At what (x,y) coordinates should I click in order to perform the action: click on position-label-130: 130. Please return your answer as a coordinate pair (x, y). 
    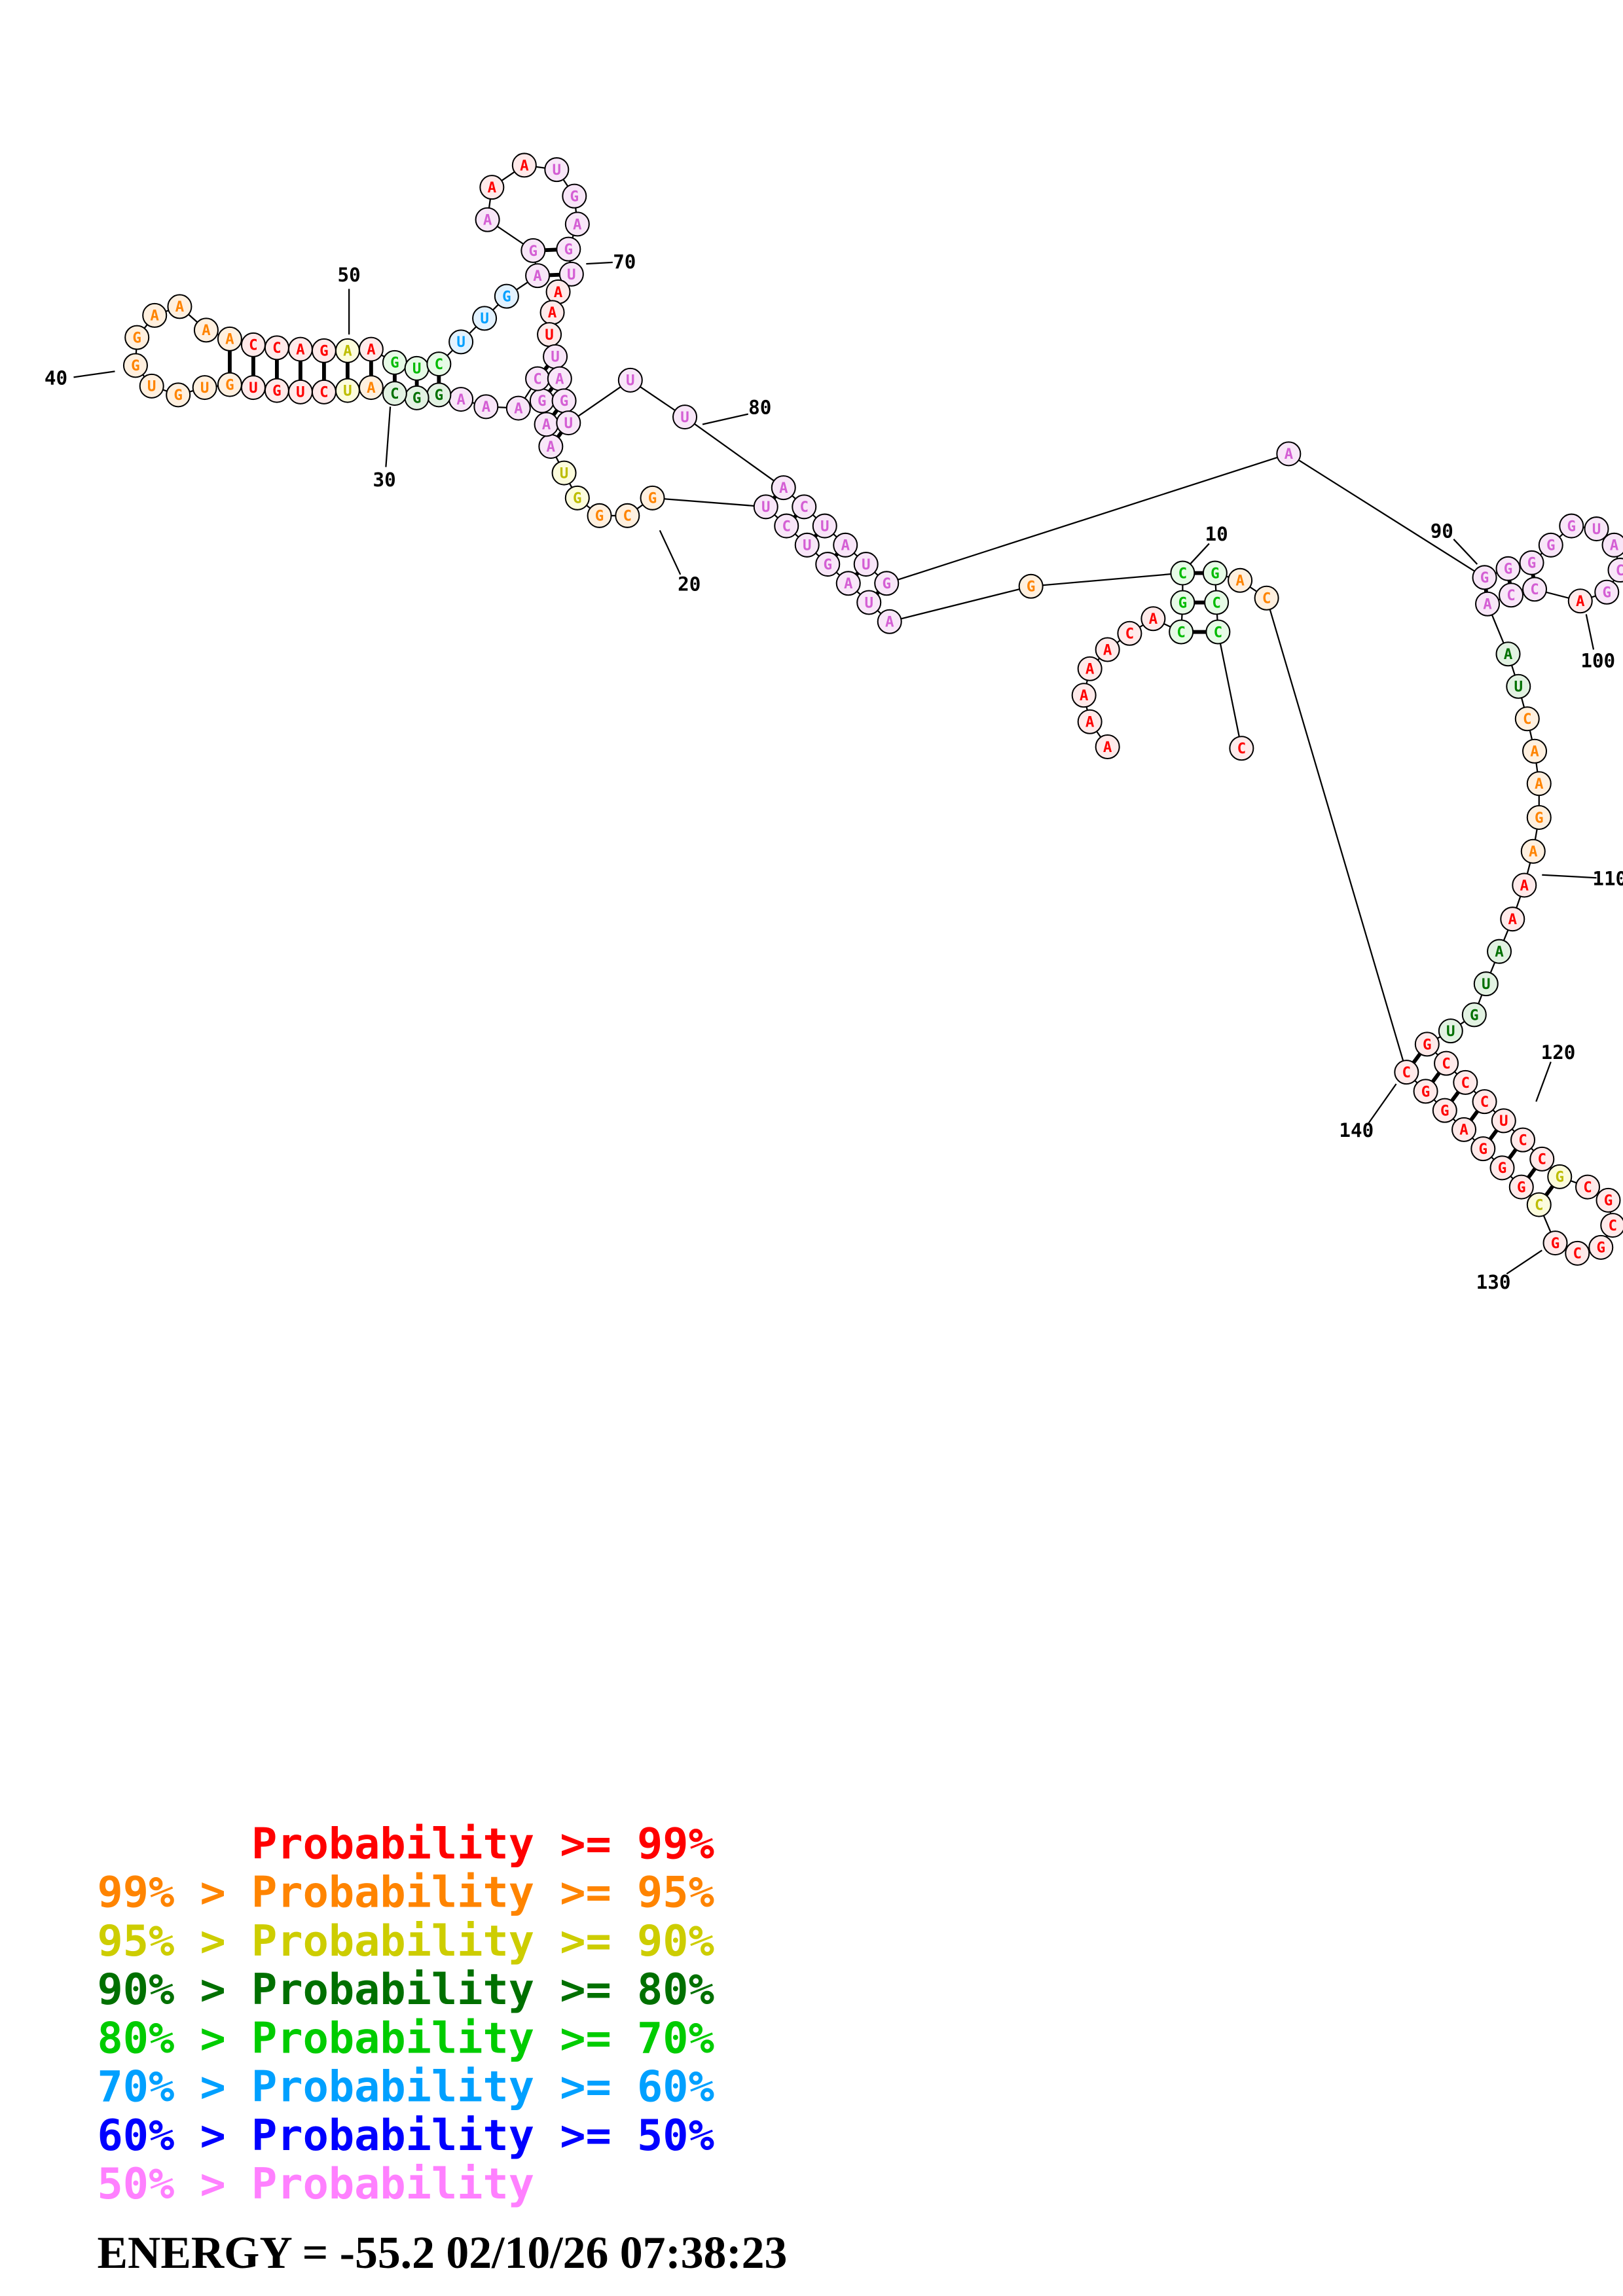
    Looking at the image, I should click on (1493, 1282).